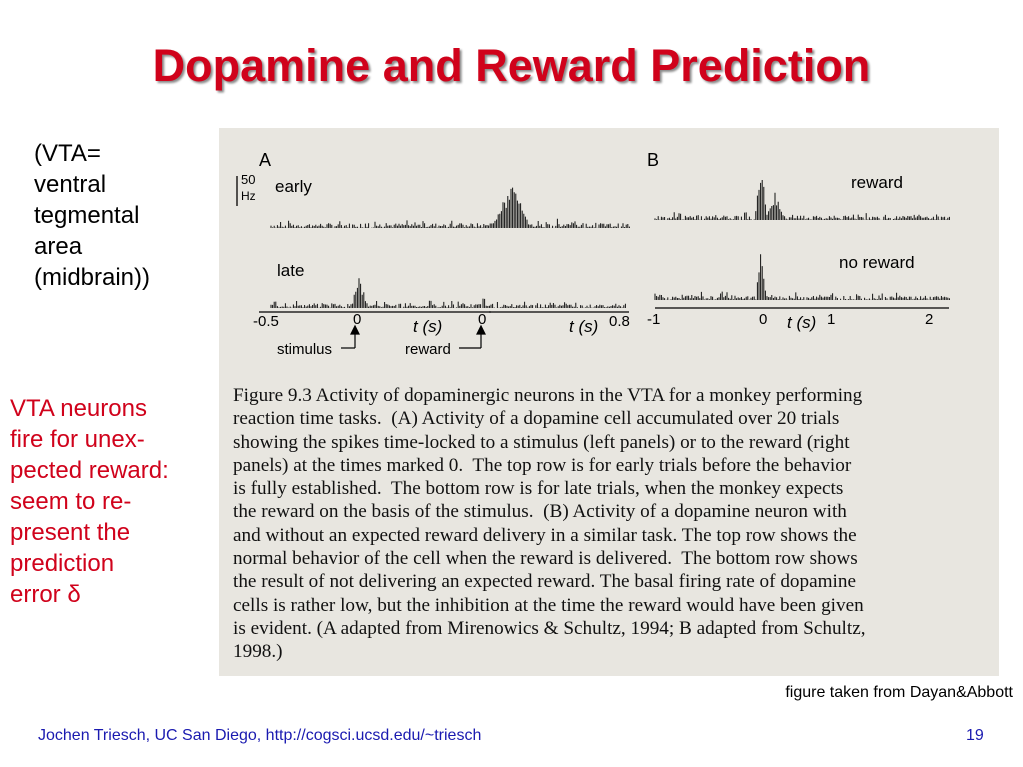  What do you see at coordinates (802, 277) in the screenshot?
I see `raster-b-no-reward` at bounding box center [802, 277].